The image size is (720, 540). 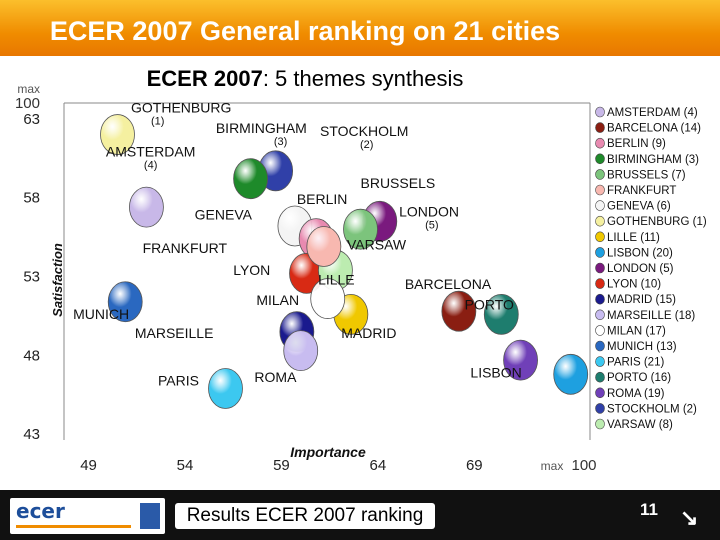 What do you see at coordinates (649, 509) in the screenshot?
I see `page-number: 11` at bounding box center [649, 509].